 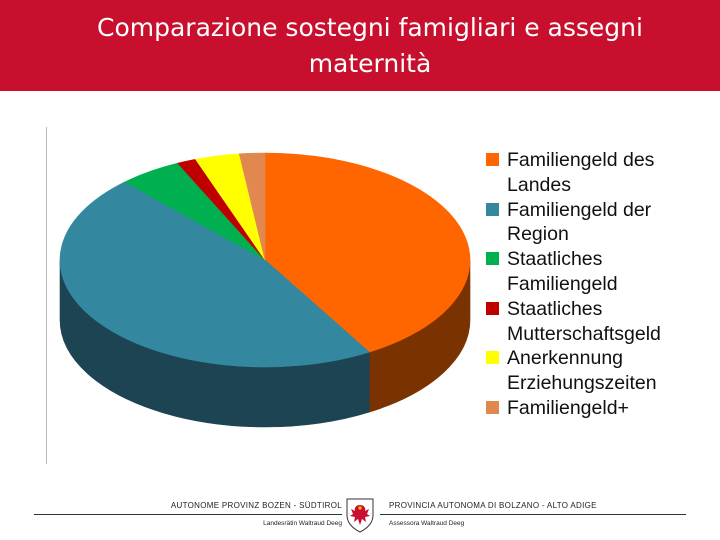 I want to click on legend-item: Familiengeld des Landes, so click(x=601, y=173).